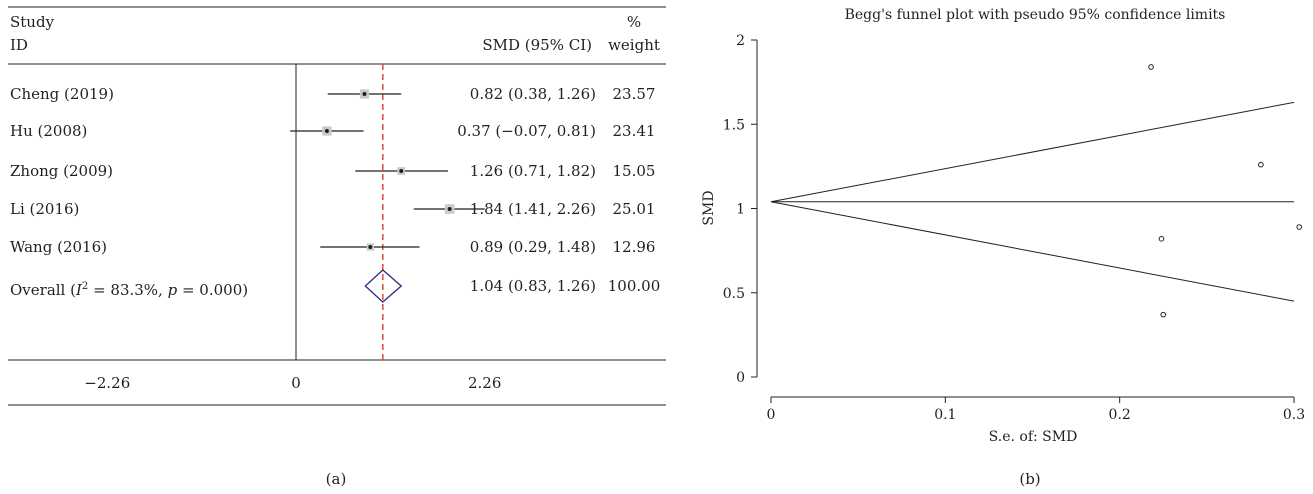  Describe the element at coordinates (740, 210) in the screenshot. I see `funnel-y-tick-label: 1` at that location.